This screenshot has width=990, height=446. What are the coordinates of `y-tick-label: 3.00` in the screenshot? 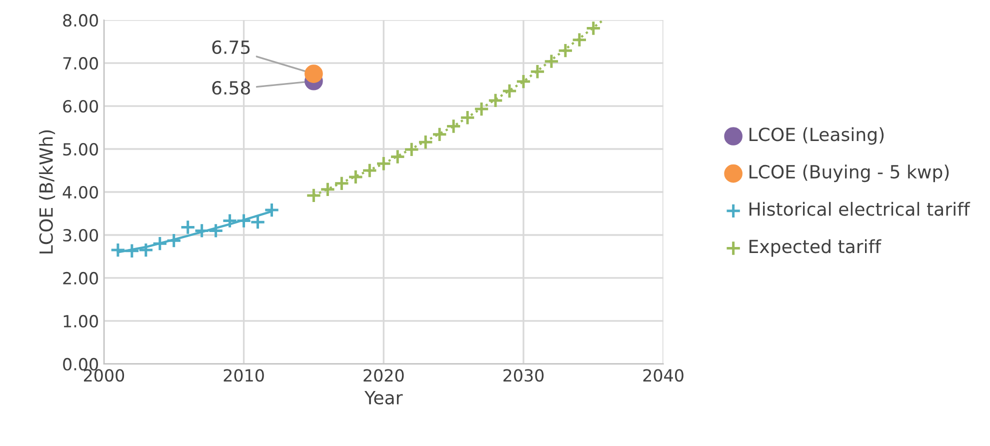 It's located at (80, 235).